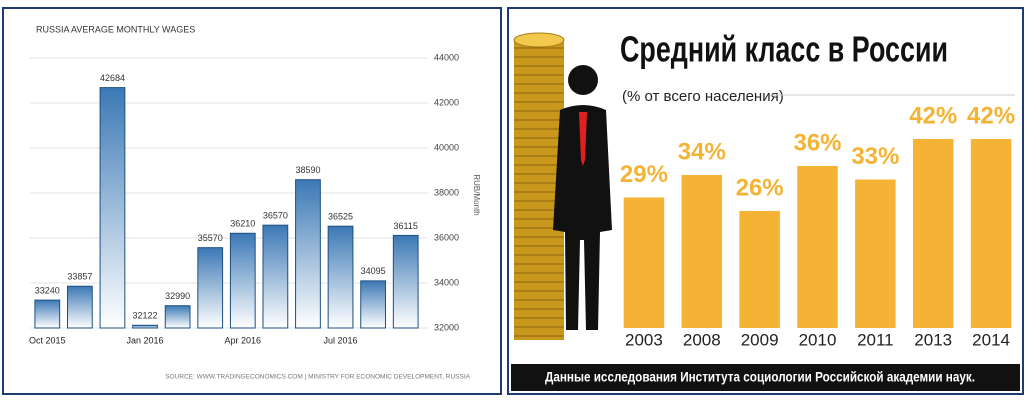 Image resolution: width=1027 pixels, height=403 pixels. I want to click on chart-title: Средний класс в России, so click(784, 49).